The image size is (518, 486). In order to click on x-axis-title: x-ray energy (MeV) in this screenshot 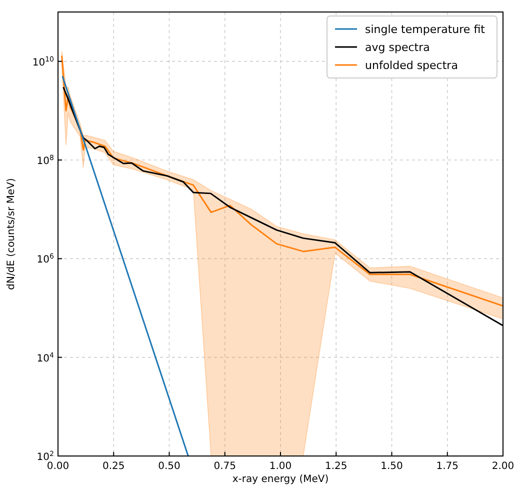, I will do `click(280, 479)`.